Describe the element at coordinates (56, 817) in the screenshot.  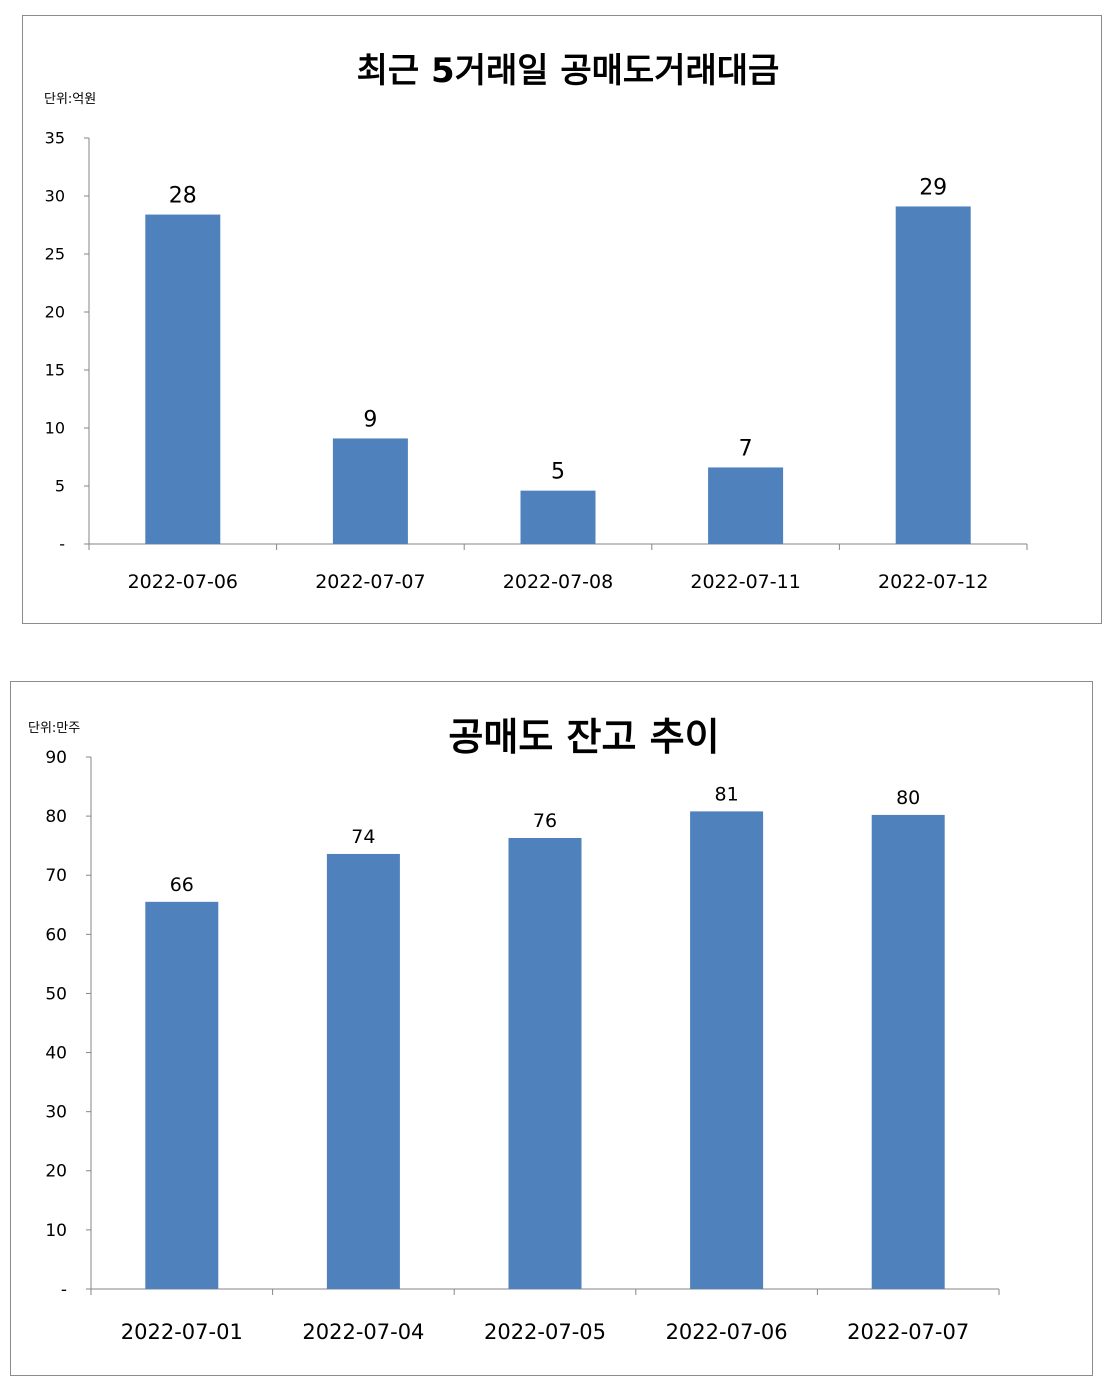
I see `y-tick-label: 80` at that location.